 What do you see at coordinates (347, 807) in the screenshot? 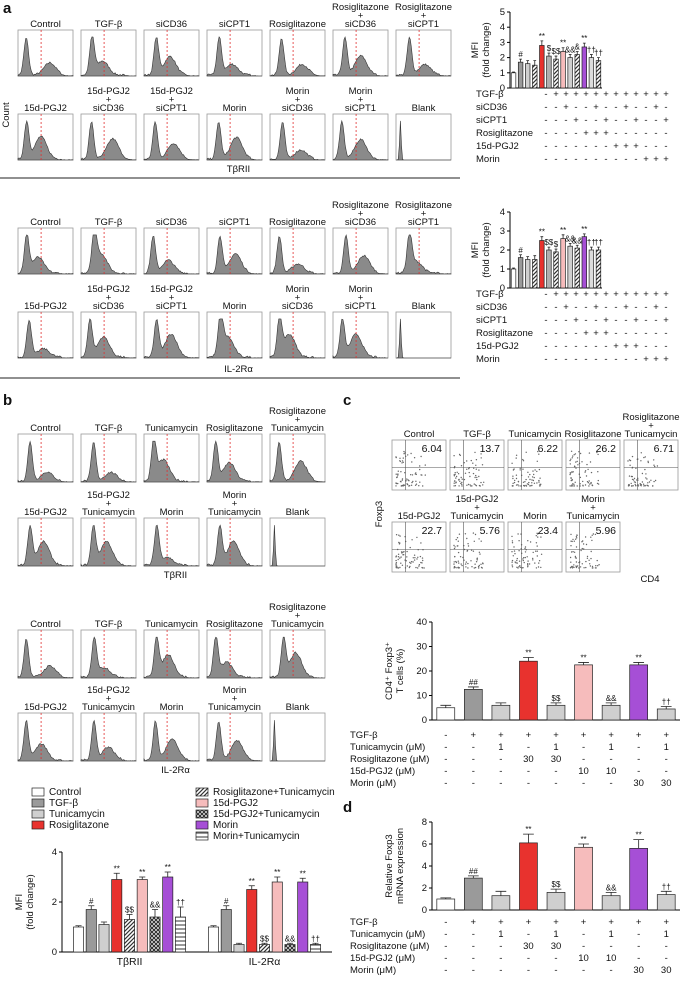
I see `panel-label: d` at bounding box center [347, 807].